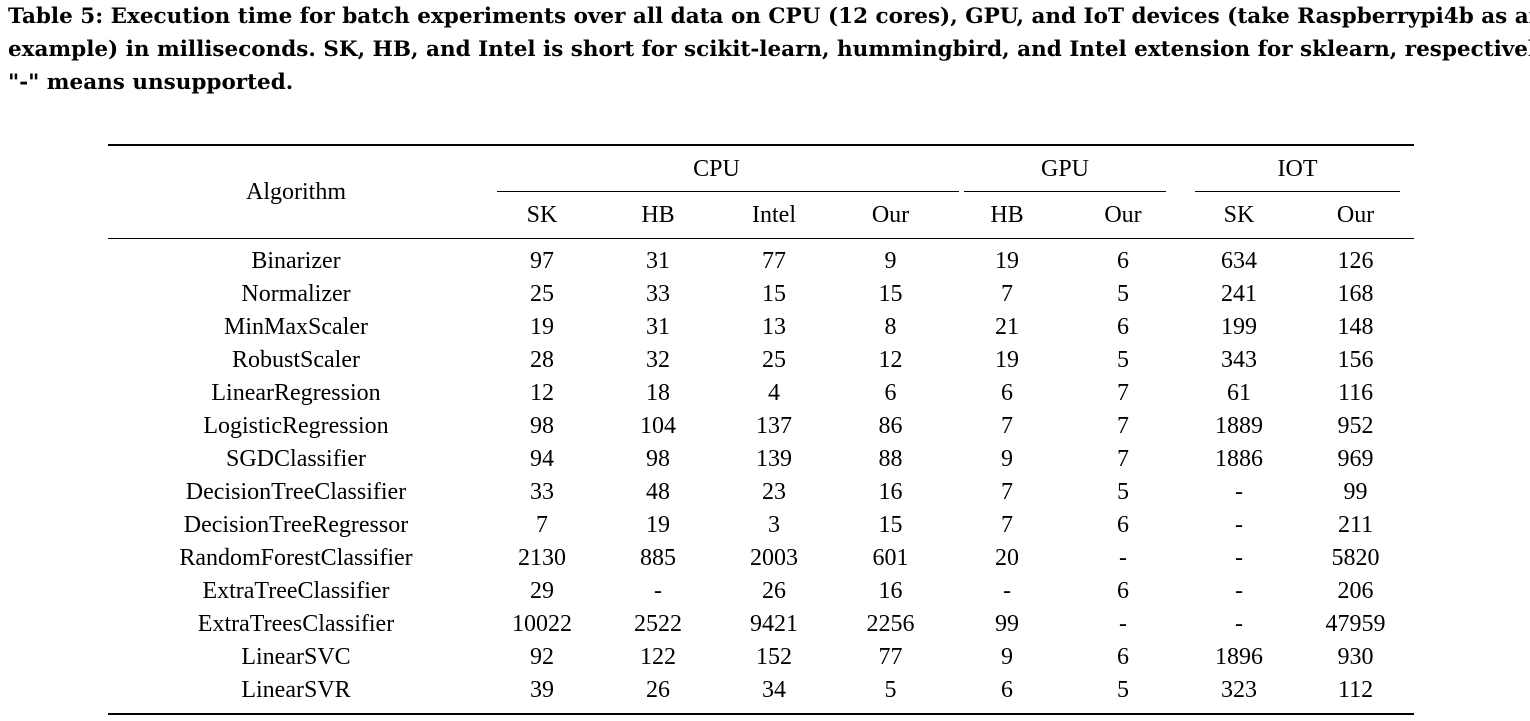 This screenshot has width=1530, height=721. What do you see at coordinates (774, 393) in the screenshot?
I see `table-cell: 4` at bounding box center [774, 393].